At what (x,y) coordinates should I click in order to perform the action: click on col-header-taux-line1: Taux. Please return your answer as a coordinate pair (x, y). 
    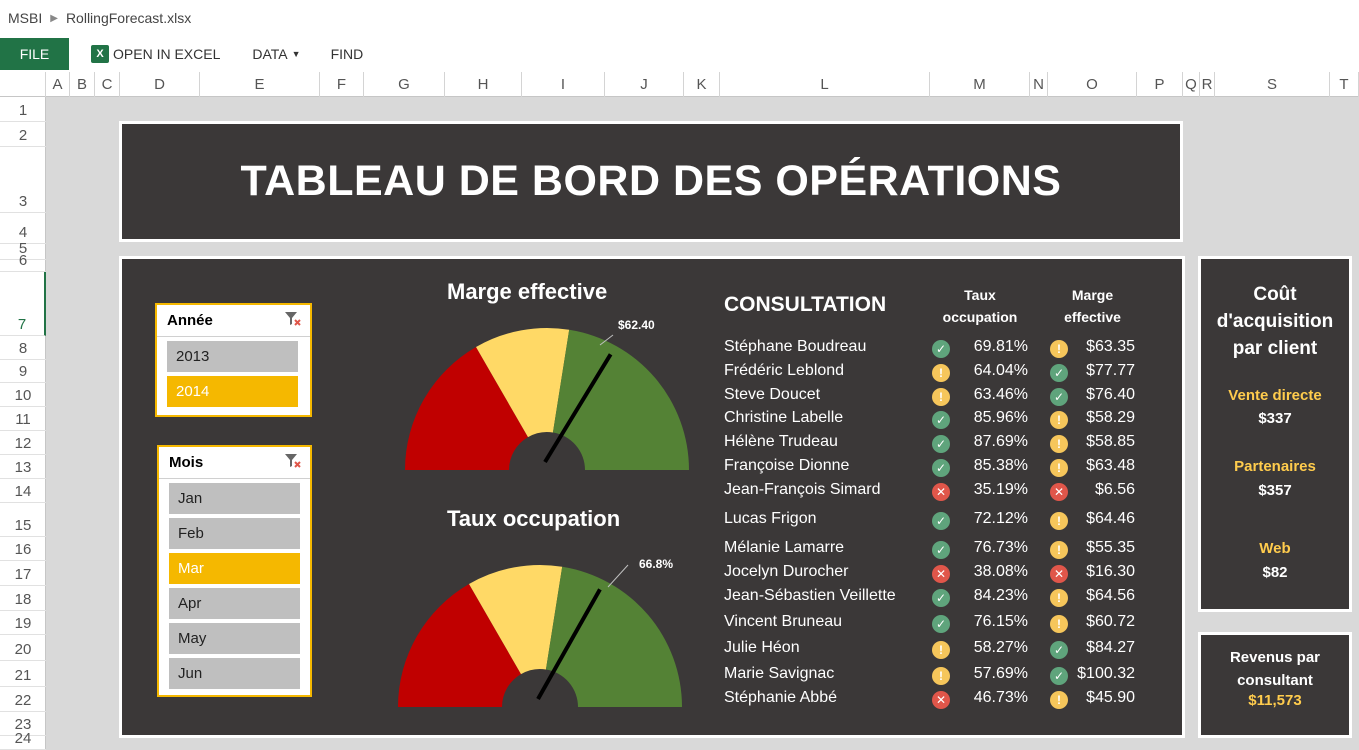
    Looking at the image, I should click on (980, 295).